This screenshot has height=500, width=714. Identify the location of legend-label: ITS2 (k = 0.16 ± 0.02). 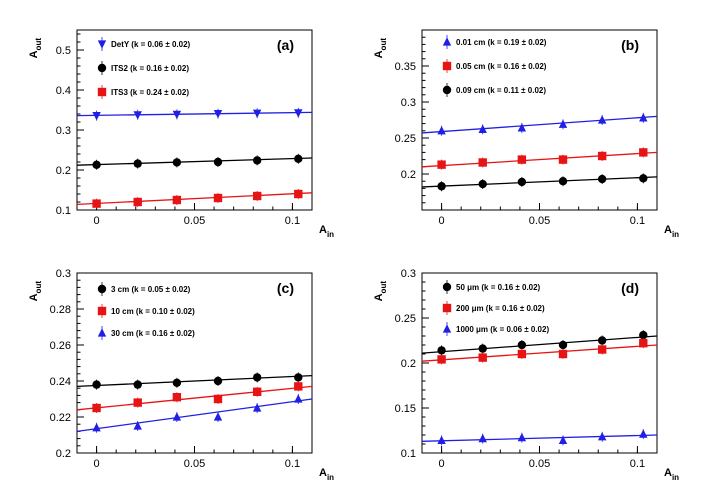
(150, 68).